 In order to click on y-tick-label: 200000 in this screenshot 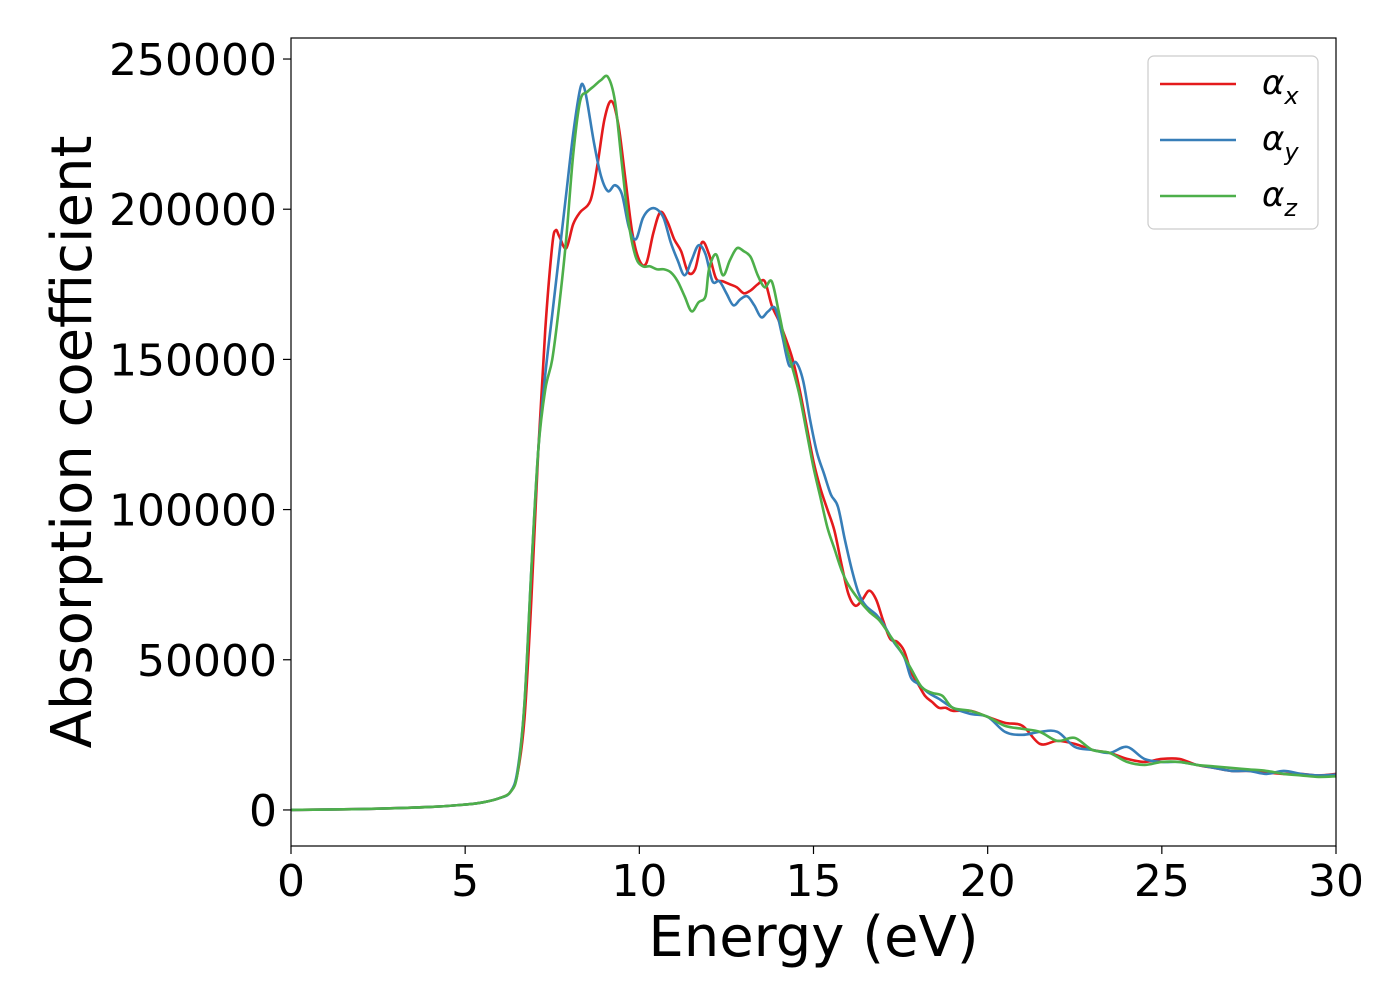, I will do `click(193, 210)`.